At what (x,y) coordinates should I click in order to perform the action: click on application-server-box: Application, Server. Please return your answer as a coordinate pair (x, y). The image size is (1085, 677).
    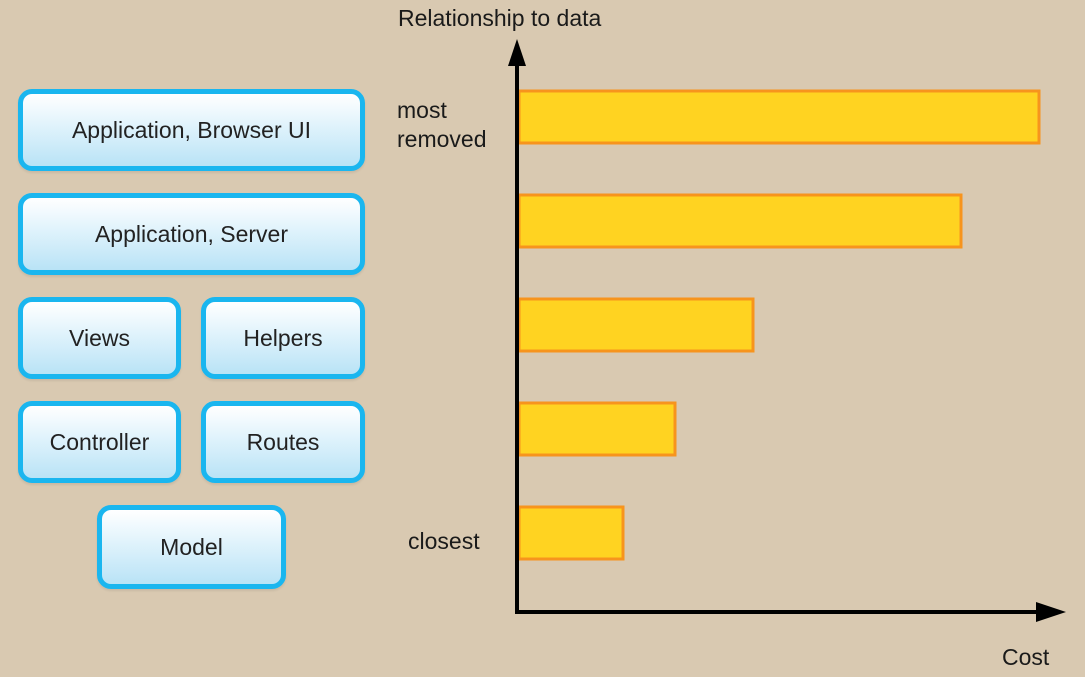
    Looking at the image, I should click on (191, 234).